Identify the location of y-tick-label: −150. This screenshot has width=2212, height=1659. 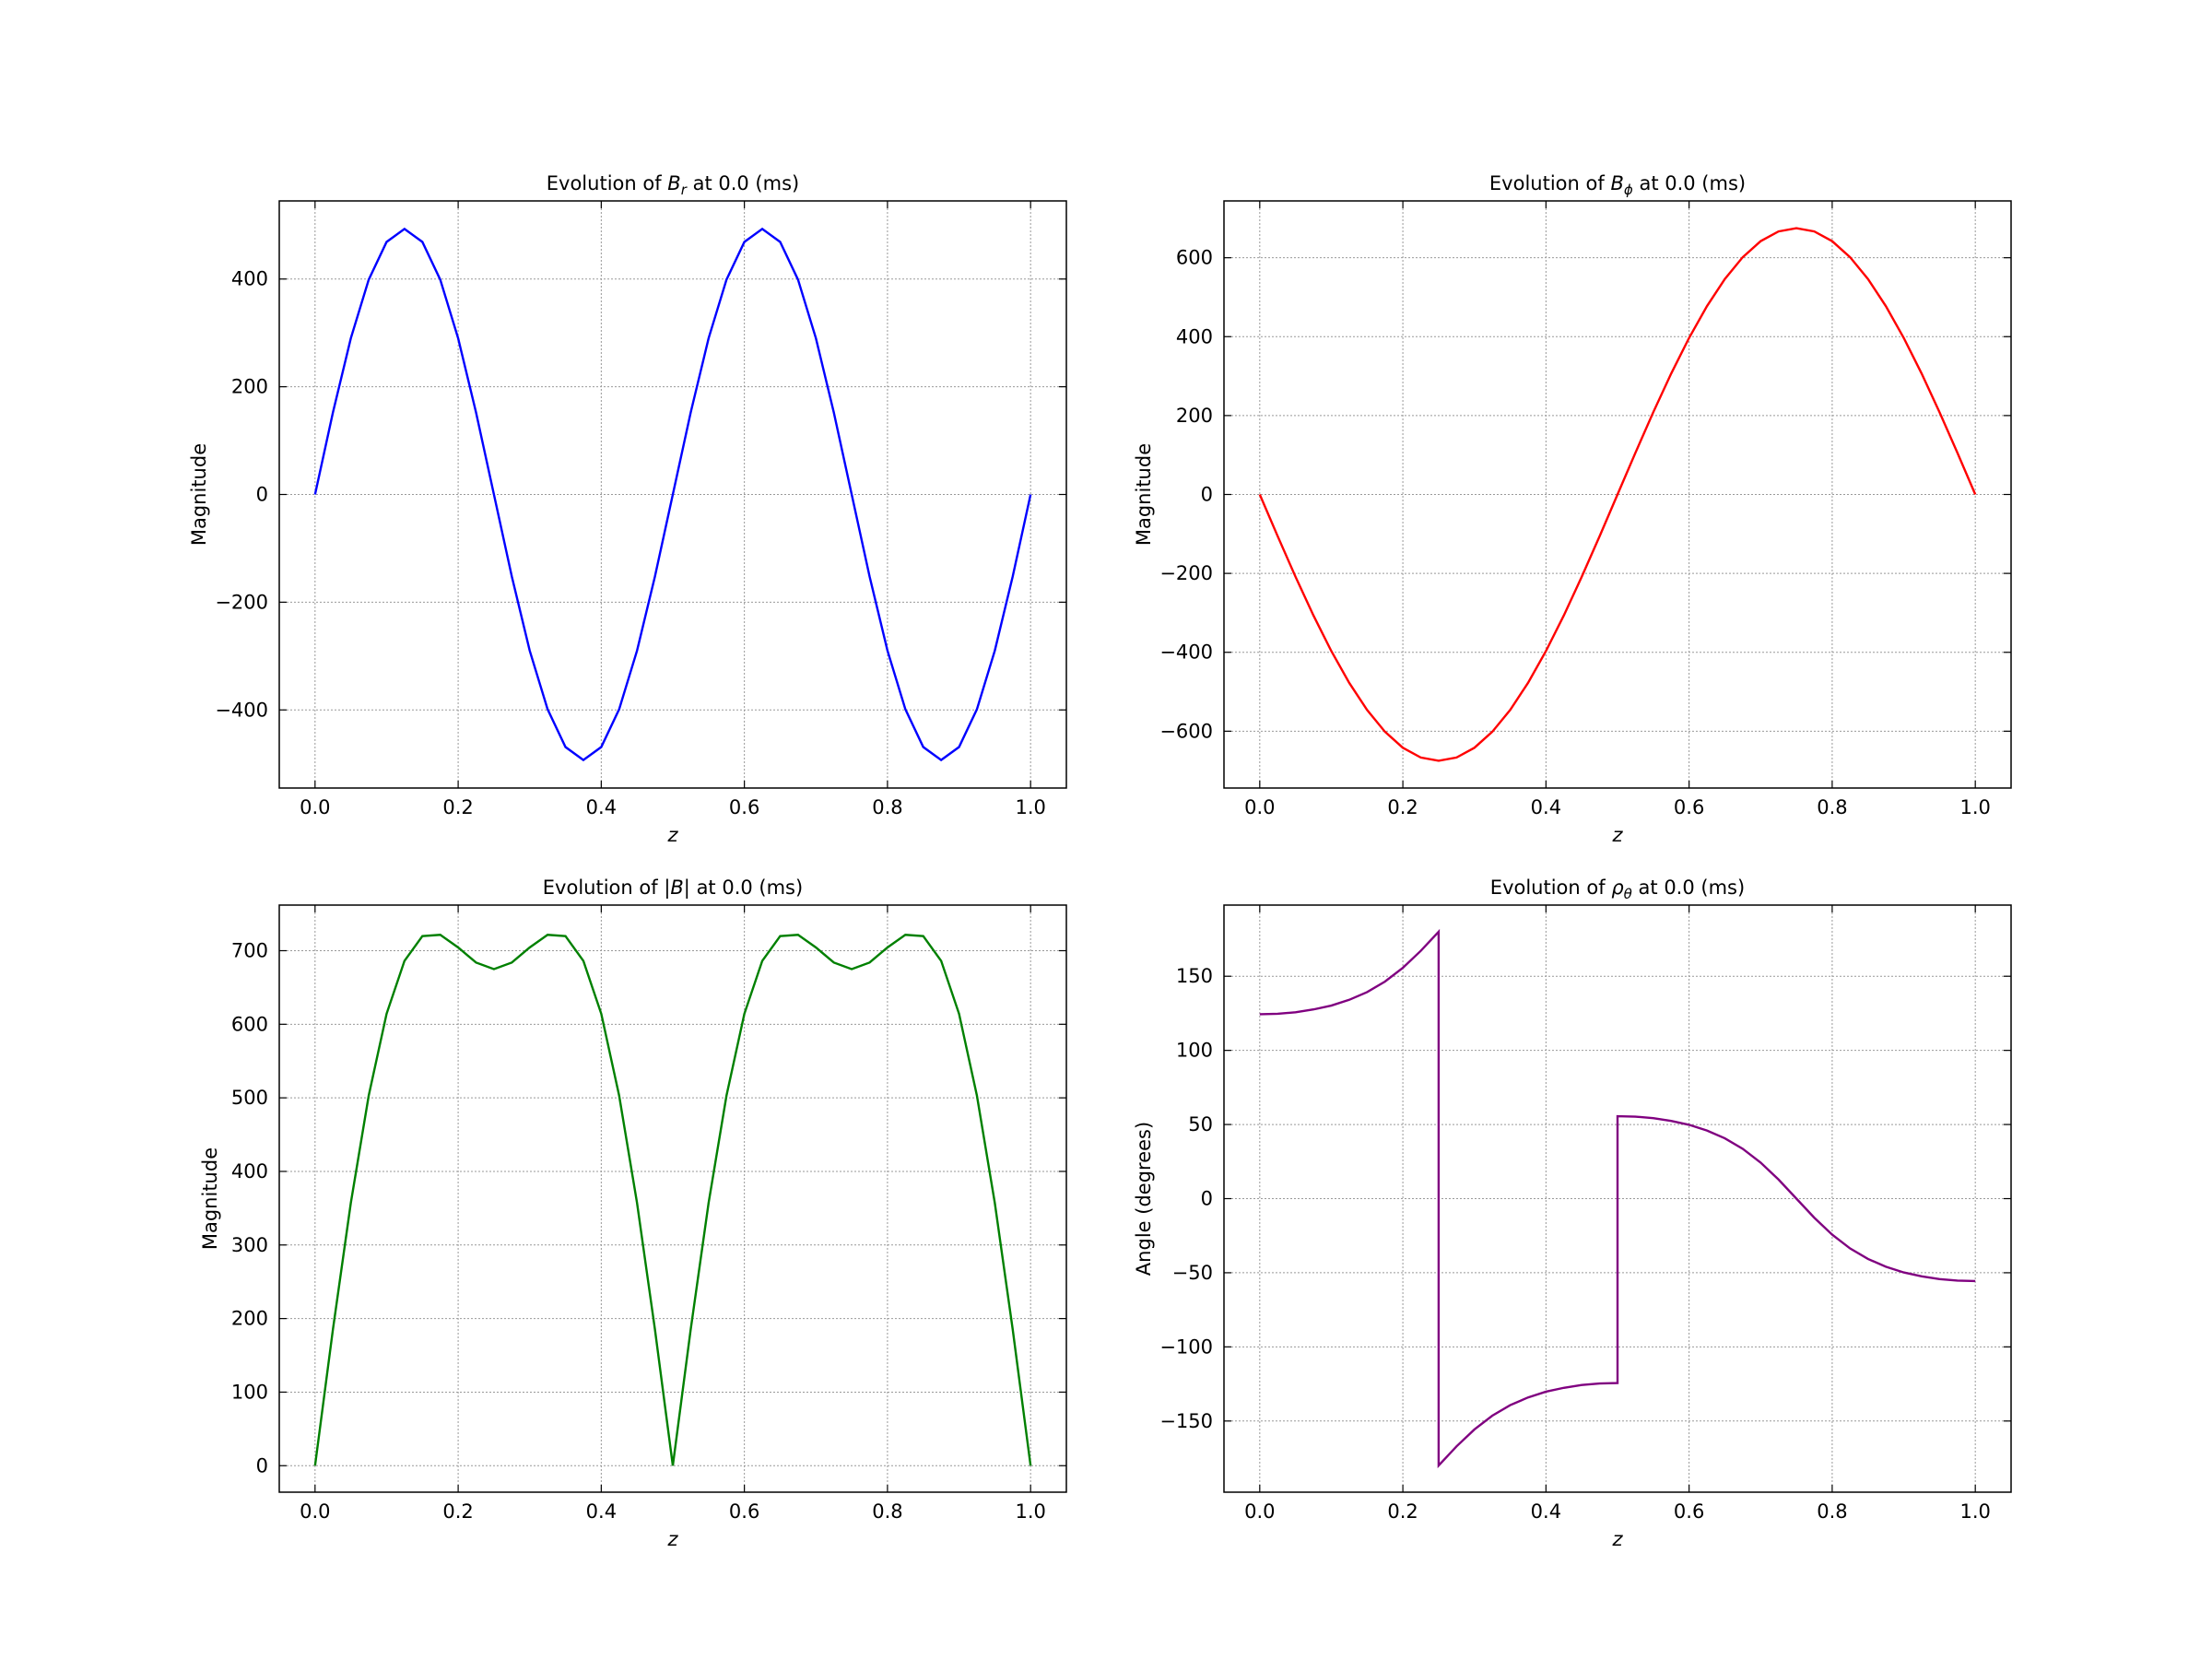
(1186, 1421).